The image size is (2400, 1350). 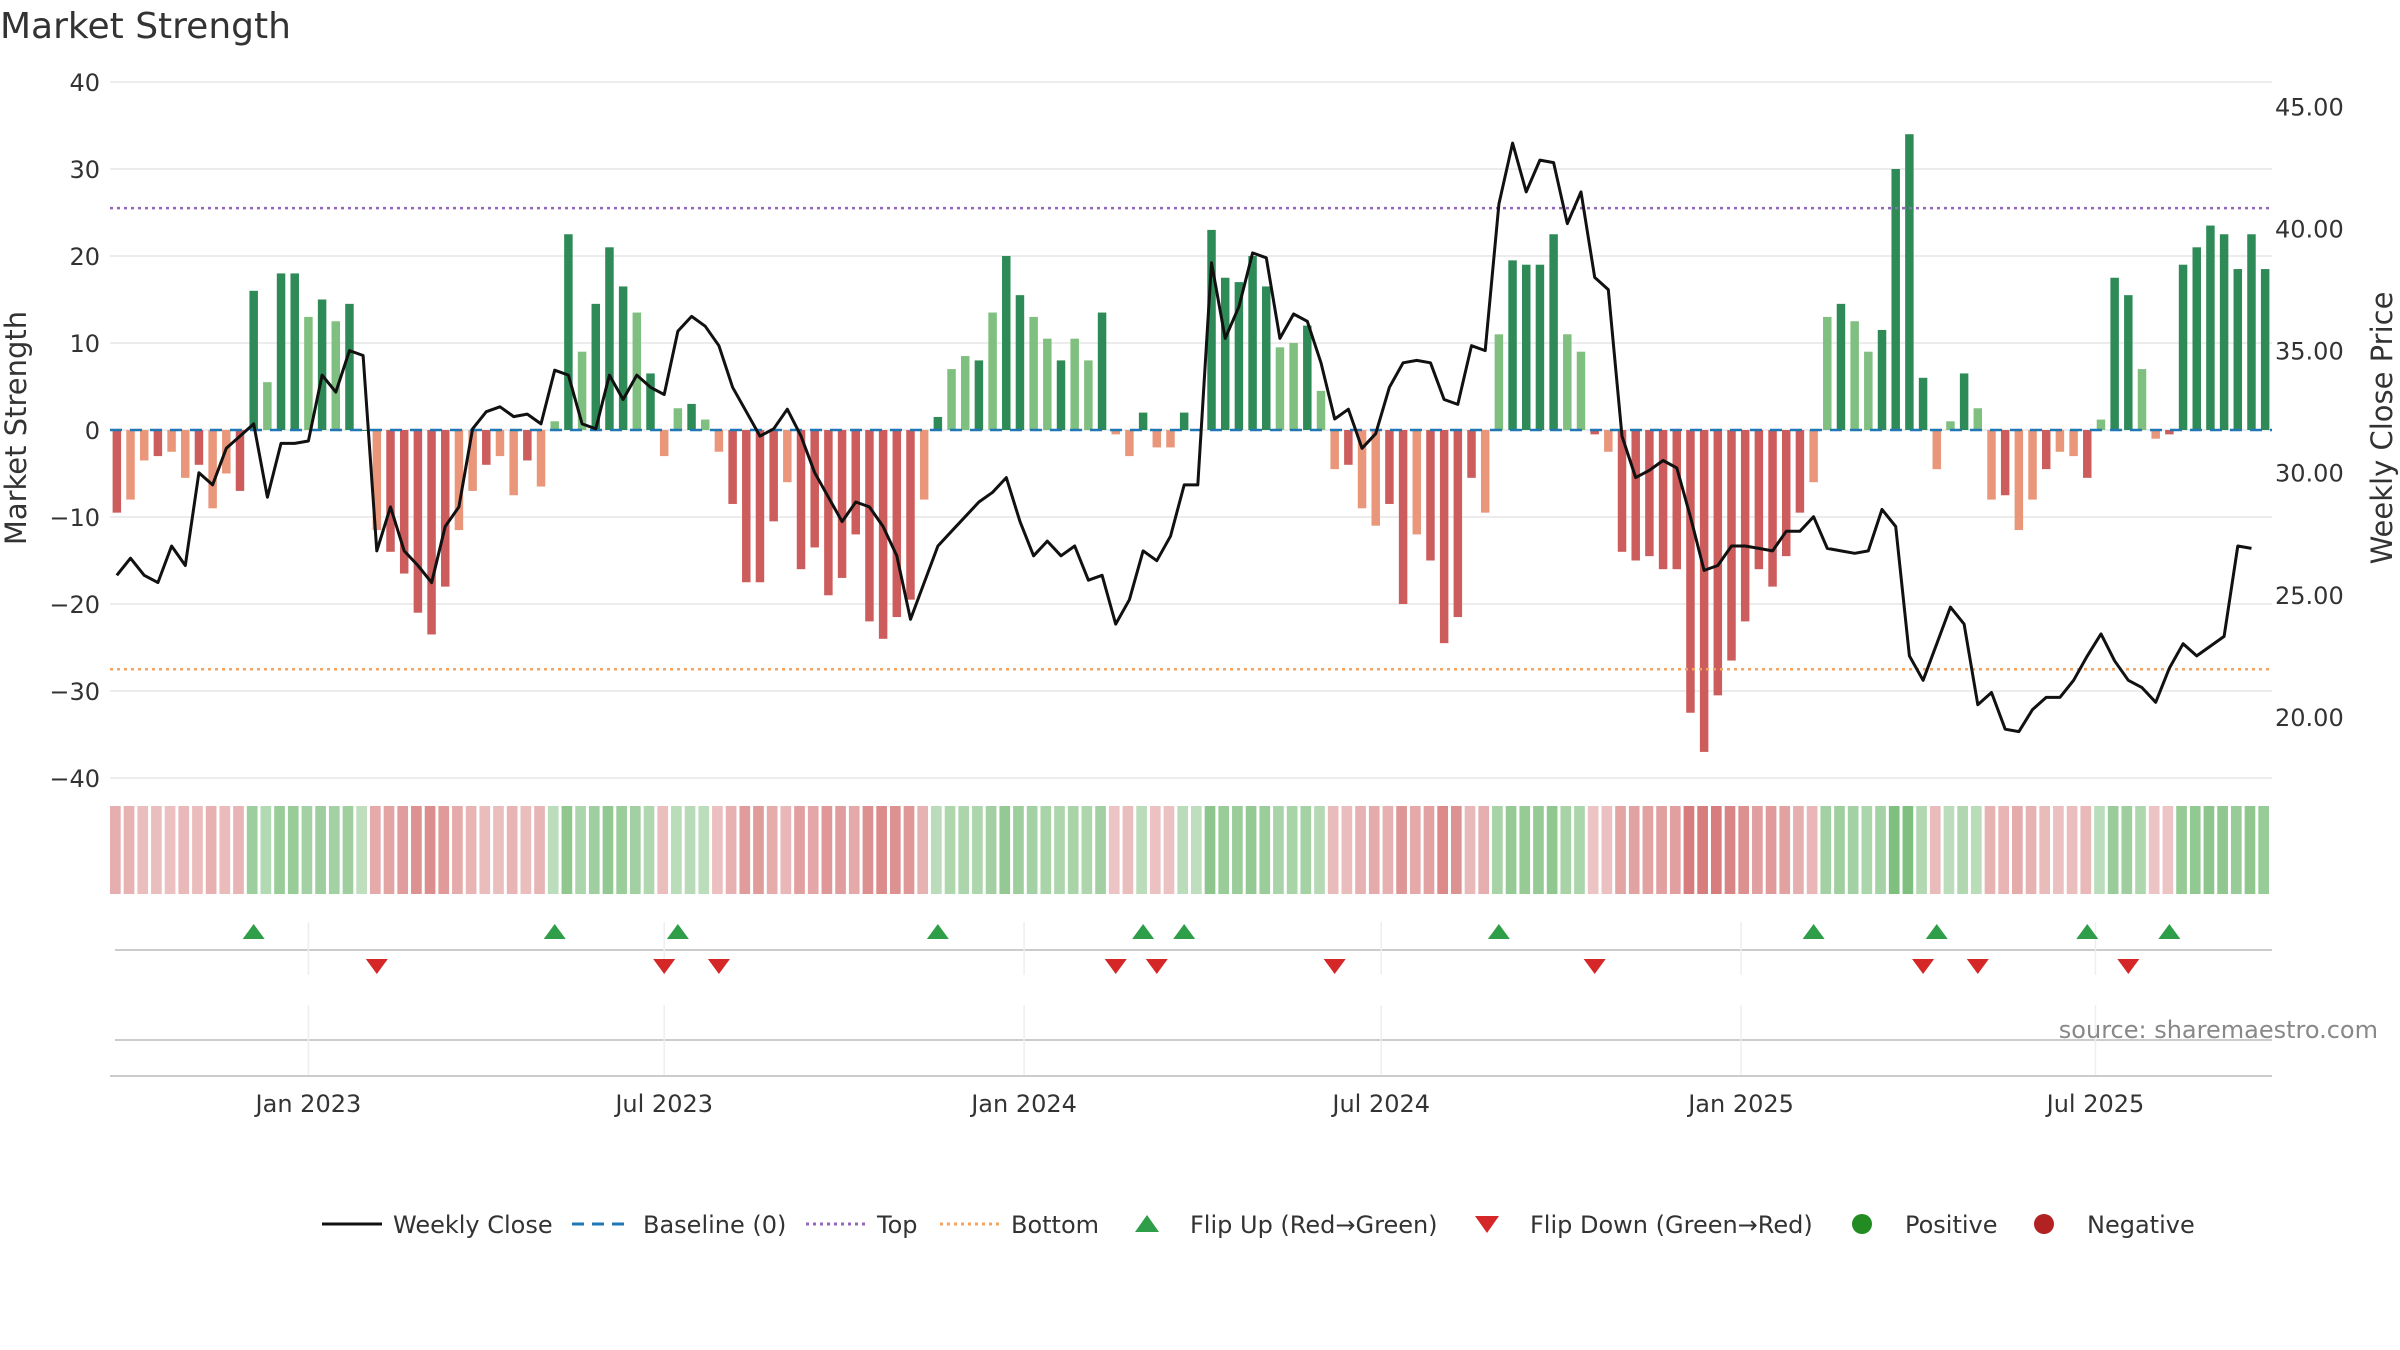 What do you see at coordinates (74, 605) in the screenshot?
I see `y-tick-label: −20` at bounding box center [74, 605].